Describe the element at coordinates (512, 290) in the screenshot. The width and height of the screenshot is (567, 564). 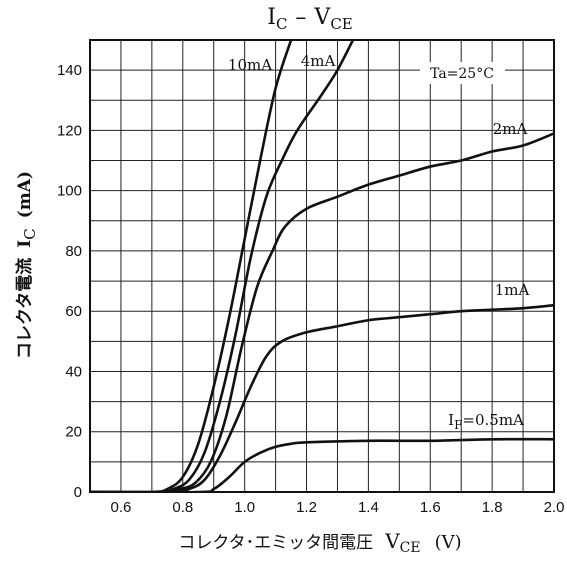
I see `curve-label: 1mA` at that location.